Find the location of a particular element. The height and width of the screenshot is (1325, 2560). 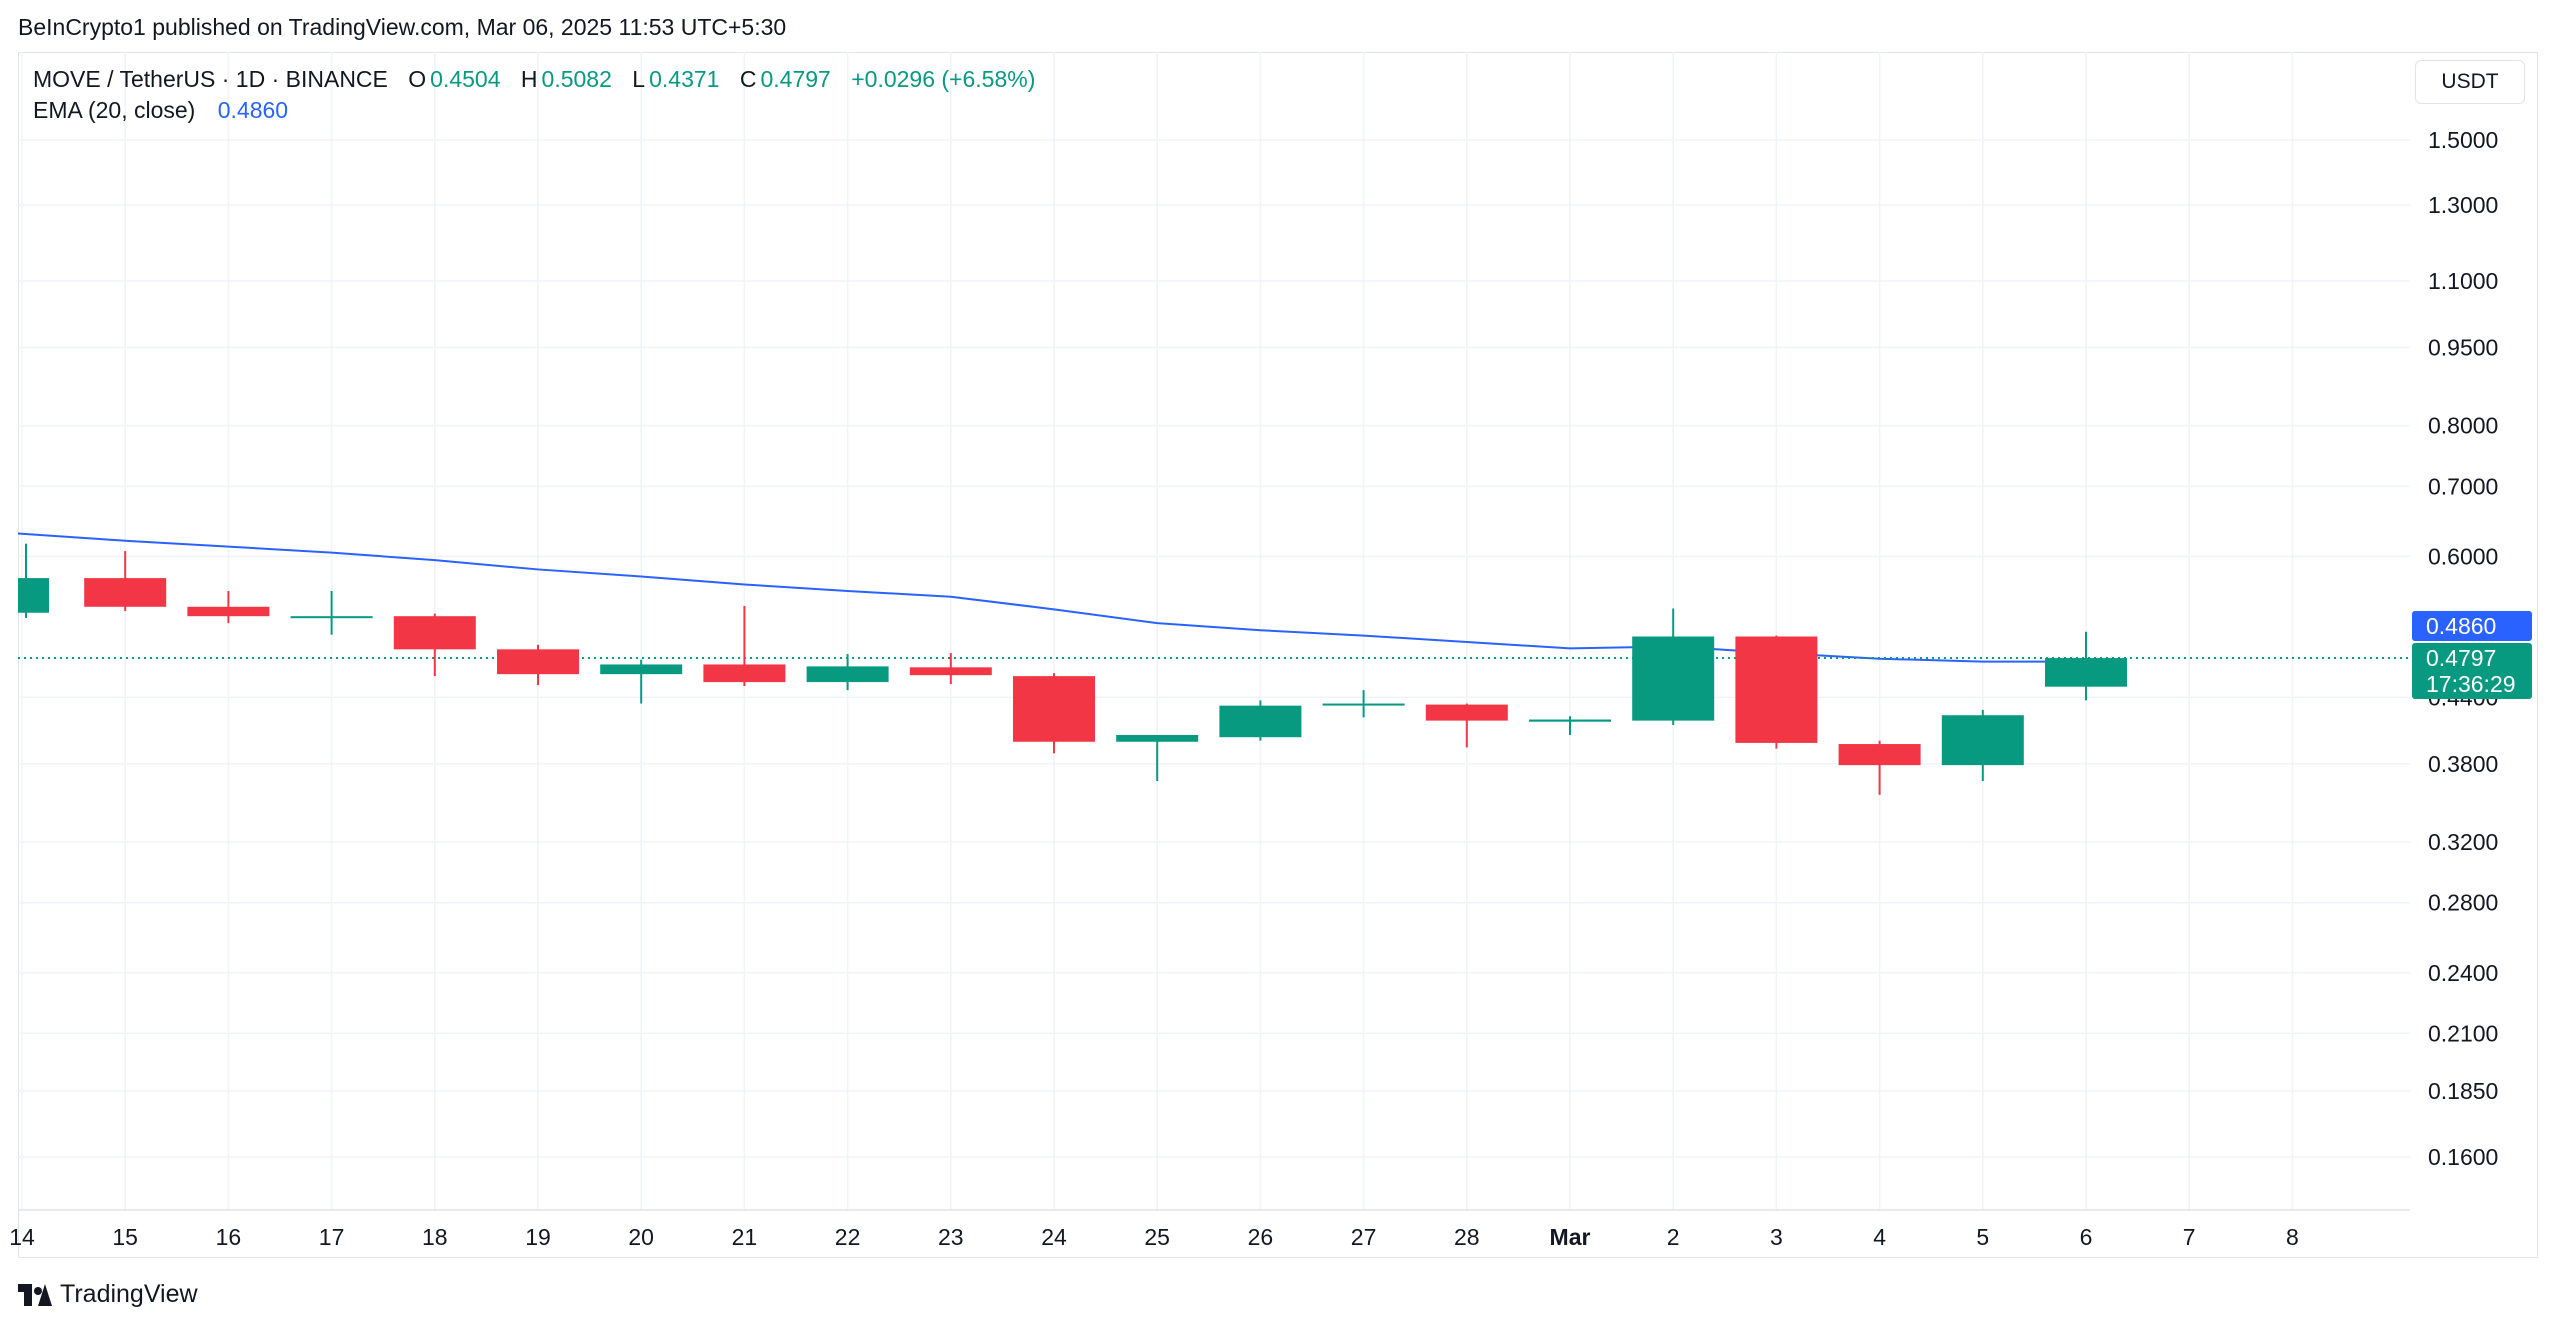

tradingview-logo-icon is located at coordinates (35, 1294).